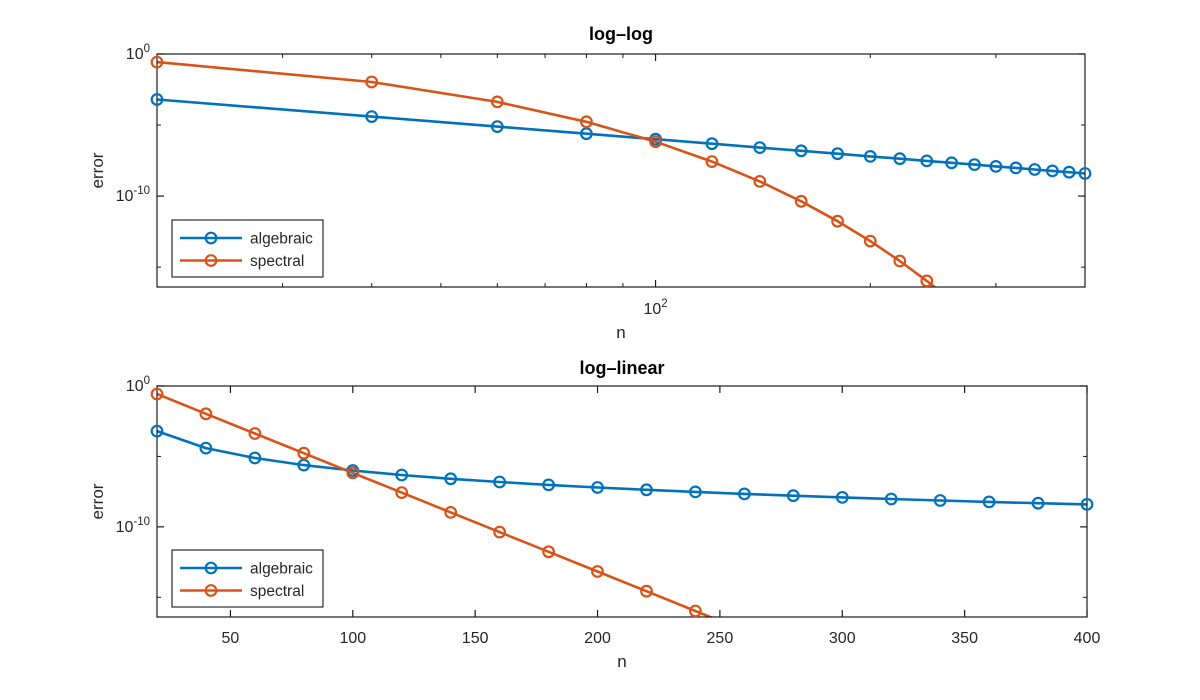 Image resolution: width=1200 pixels, height=700 pixels. I want to click on x-tick-label: 100, so click(352, 638).